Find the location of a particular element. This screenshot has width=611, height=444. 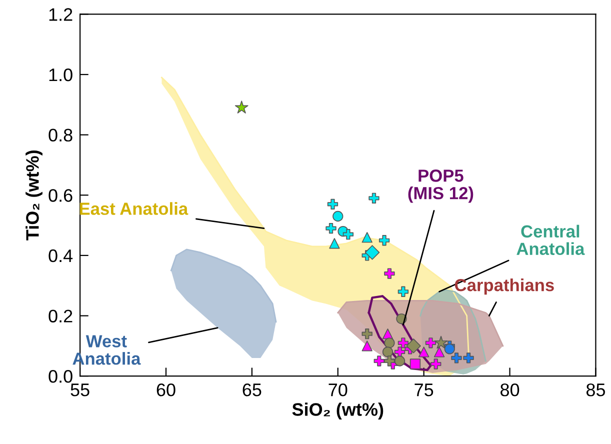

y-tick-label: 0.8 is located at coordinates (60, 135).